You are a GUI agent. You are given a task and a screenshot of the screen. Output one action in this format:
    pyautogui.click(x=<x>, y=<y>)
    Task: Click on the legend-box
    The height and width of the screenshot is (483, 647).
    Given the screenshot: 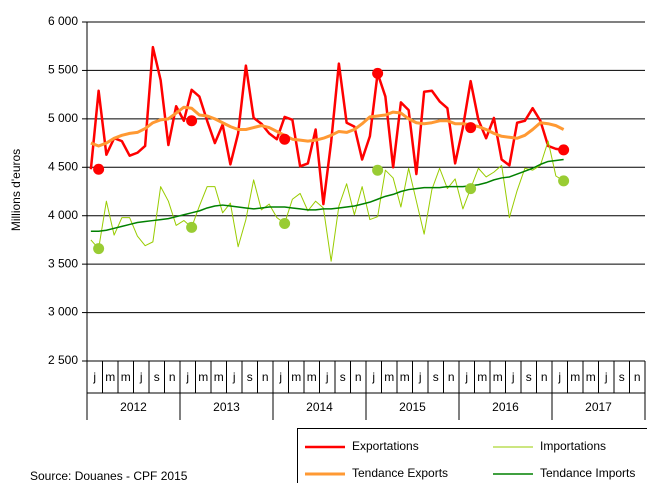 What is the action you would take?
    pyautogui.click(x=472, y=455)
    